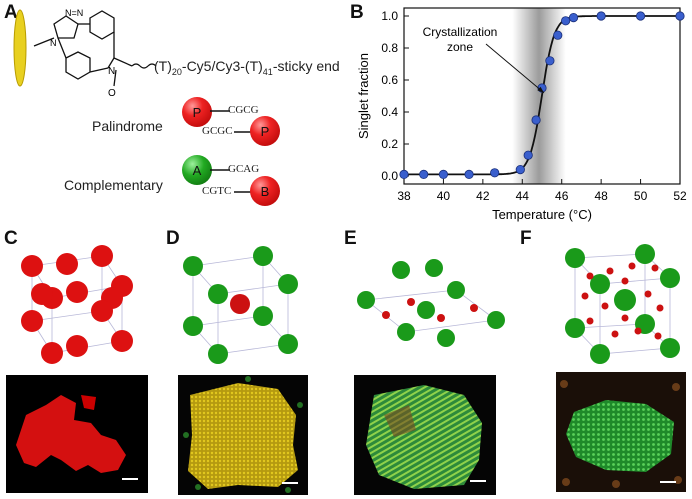 This screenshot has height=499, width=692. What do you see at coordinates (515, 68) in the screenshot?
I see `annotation-arrow` at bounding box center [515, 68].